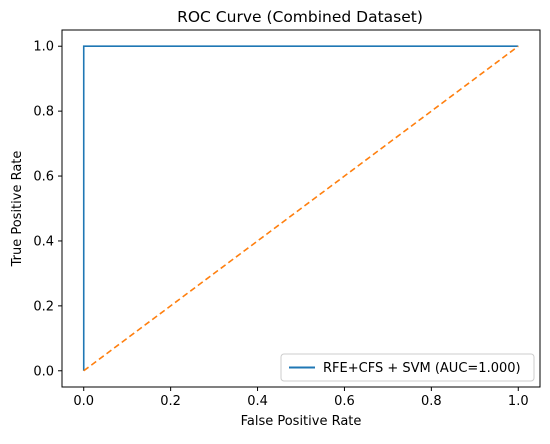  Describe the element at coordinates (17, 209) in the screenshot. I see `y-axis-label: True Positive Rate` at that location.